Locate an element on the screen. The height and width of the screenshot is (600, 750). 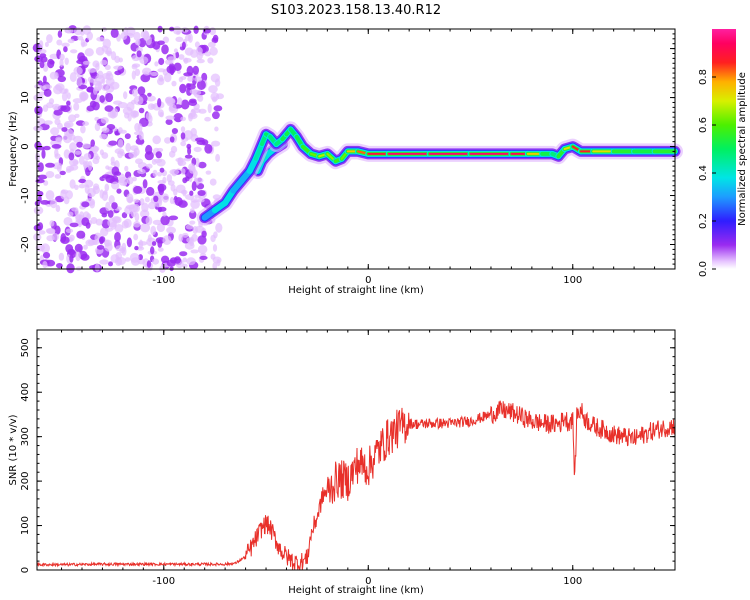
colorbar-tick-label: 0.0 is located at coordinates (703, 269).